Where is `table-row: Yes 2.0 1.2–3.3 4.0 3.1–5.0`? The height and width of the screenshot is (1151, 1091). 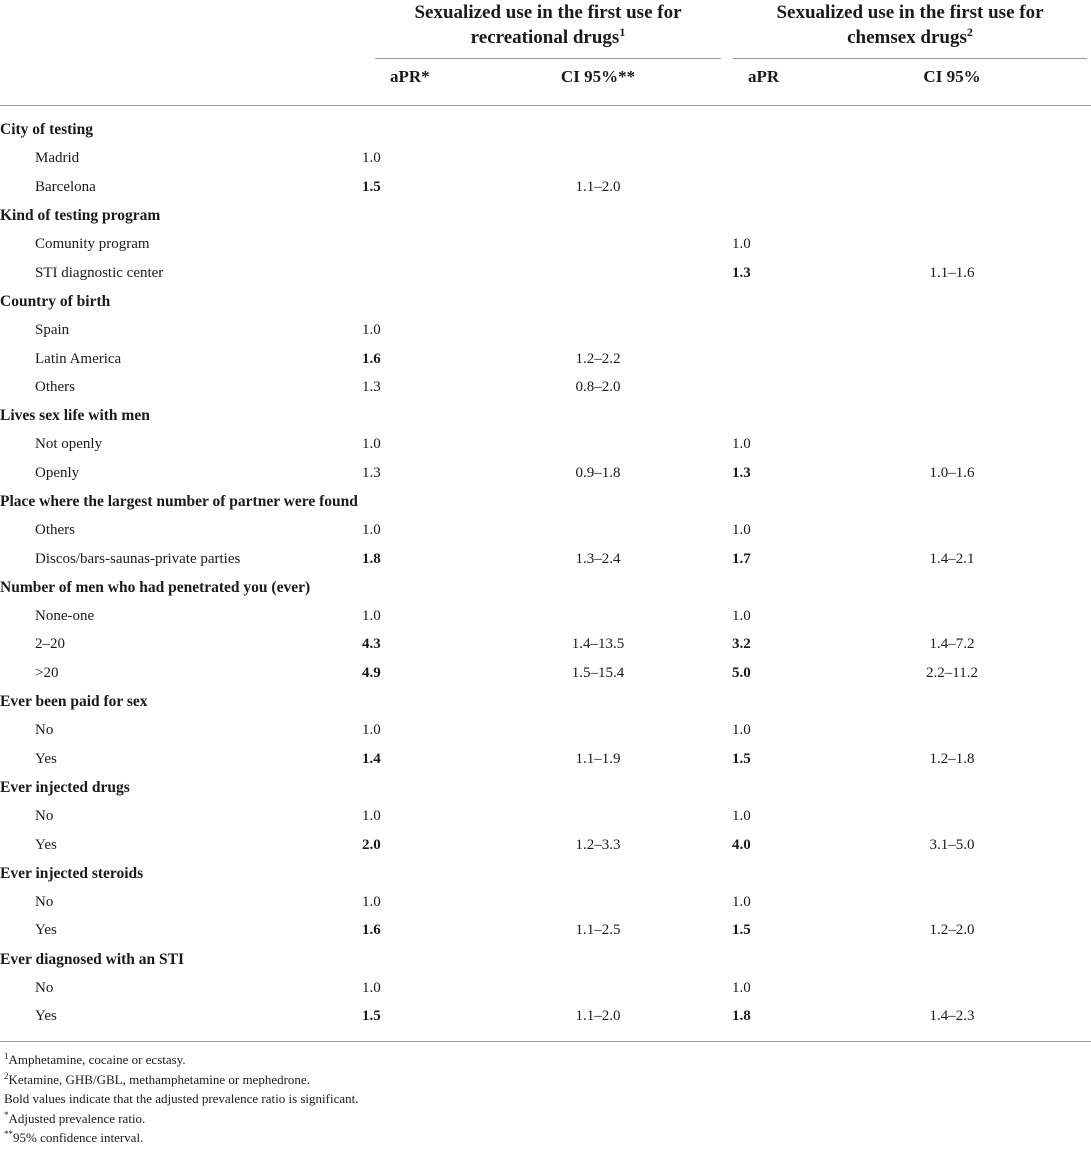
table-row: Yes 2.0 1.2–3.3 4.0 3.1–5.0 is located at coordinates (545, 845).